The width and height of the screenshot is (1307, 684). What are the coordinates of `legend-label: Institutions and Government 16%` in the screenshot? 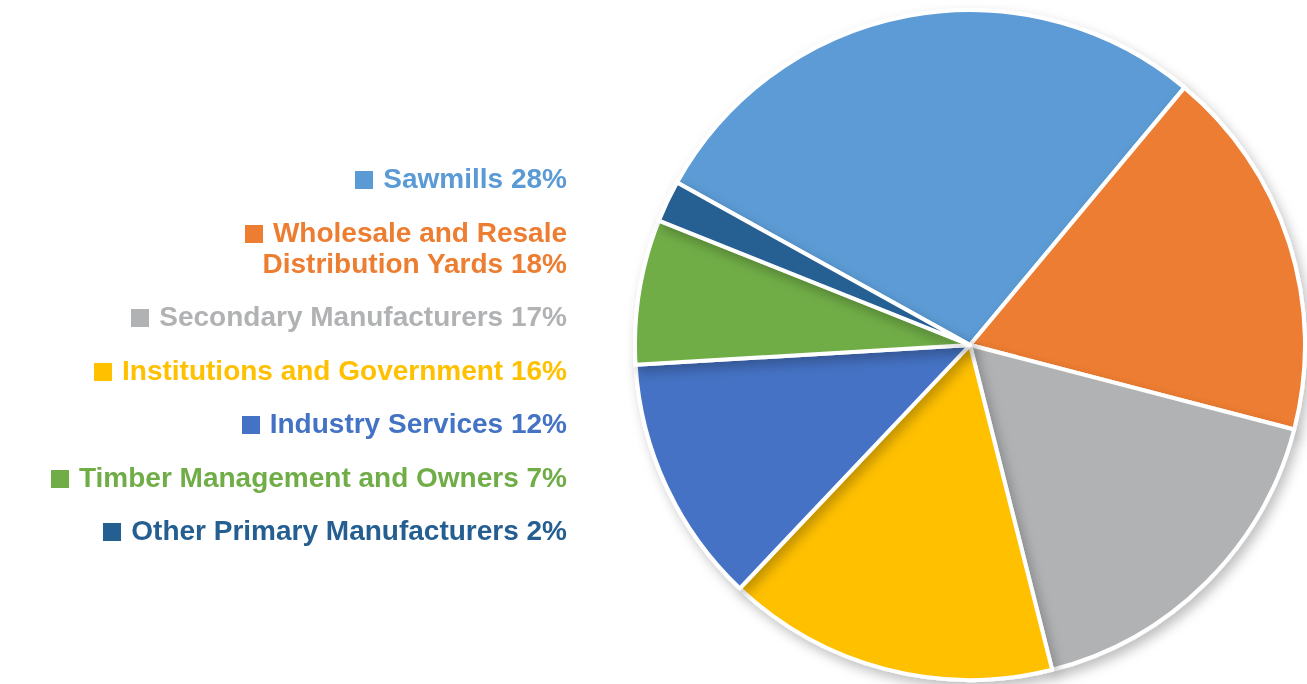 It's located at (344, 370).